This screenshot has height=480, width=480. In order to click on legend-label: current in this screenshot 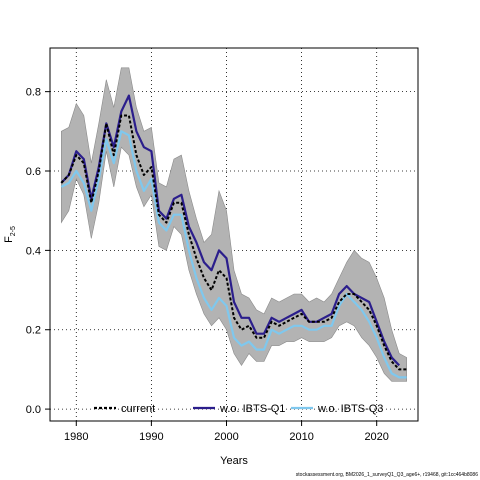, I will do `click(138, 409)`.